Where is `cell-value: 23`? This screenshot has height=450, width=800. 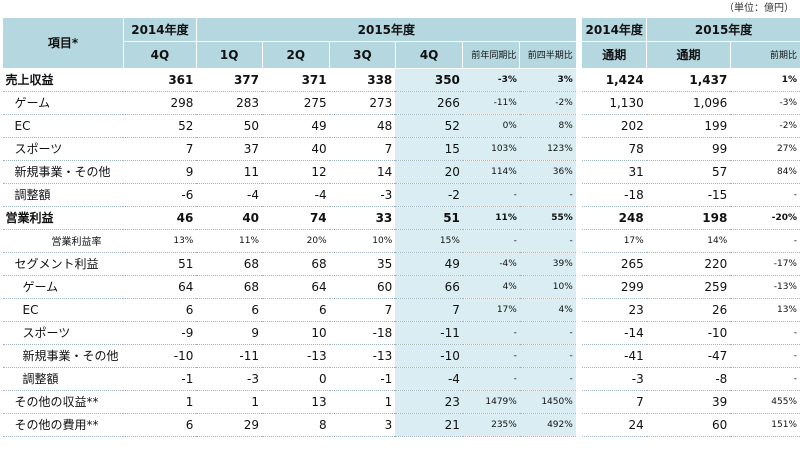 cell-value: 23 is located at coordinates (429, 402).